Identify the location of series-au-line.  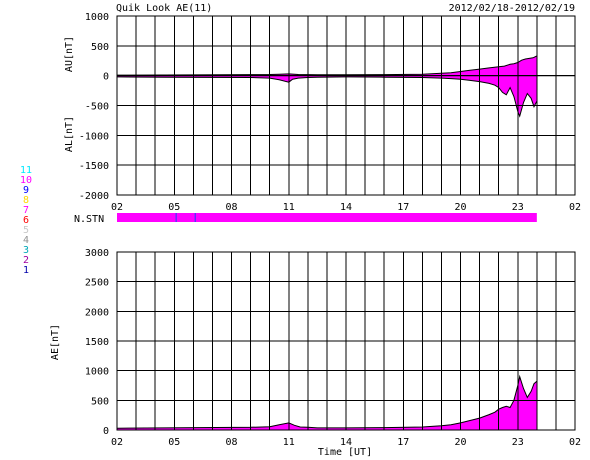
(327, 65).